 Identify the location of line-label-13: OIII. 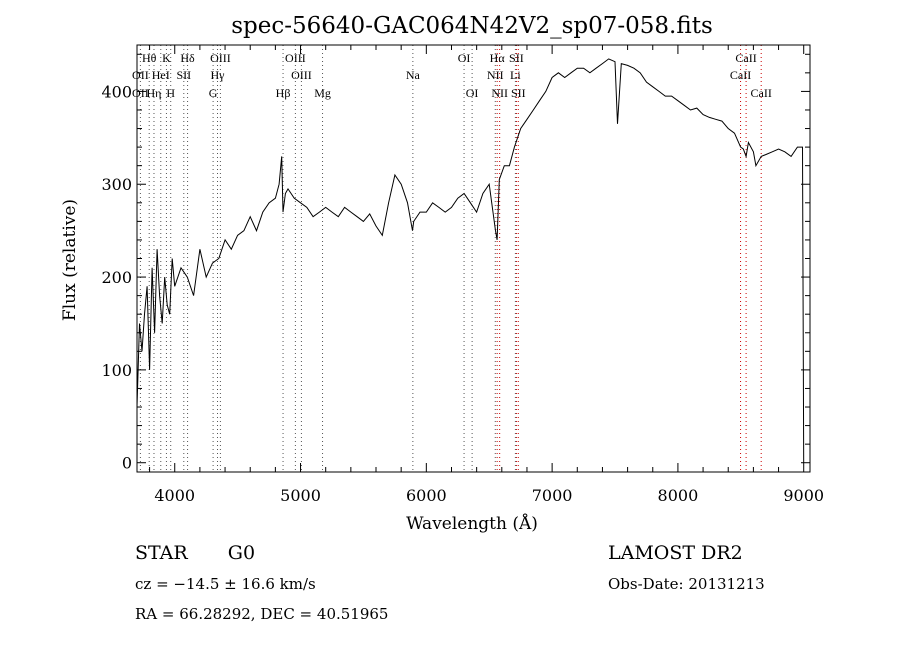
(301, 75).